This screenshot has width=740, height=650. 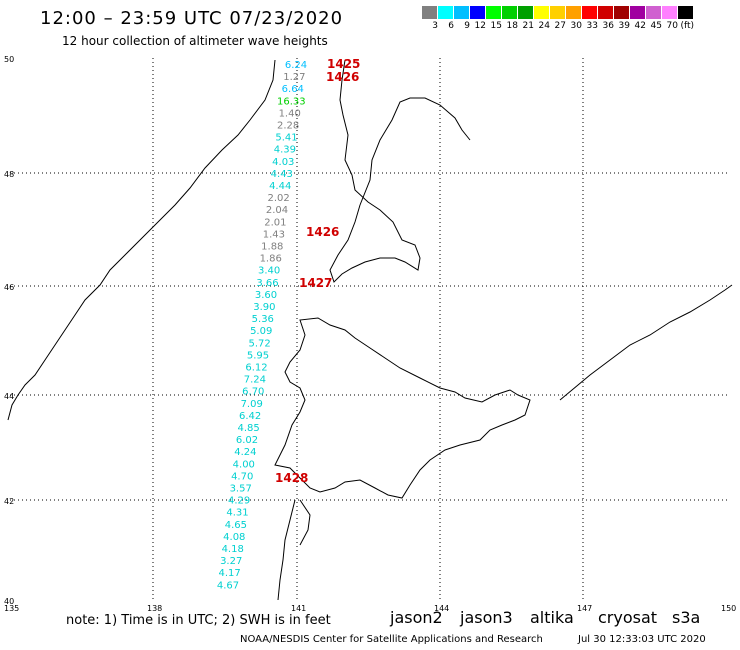 What do you see at coordinates (263, 319) in the screenshot?
I see `wave-height-value: 5.36` at bounding box center [263, 319].